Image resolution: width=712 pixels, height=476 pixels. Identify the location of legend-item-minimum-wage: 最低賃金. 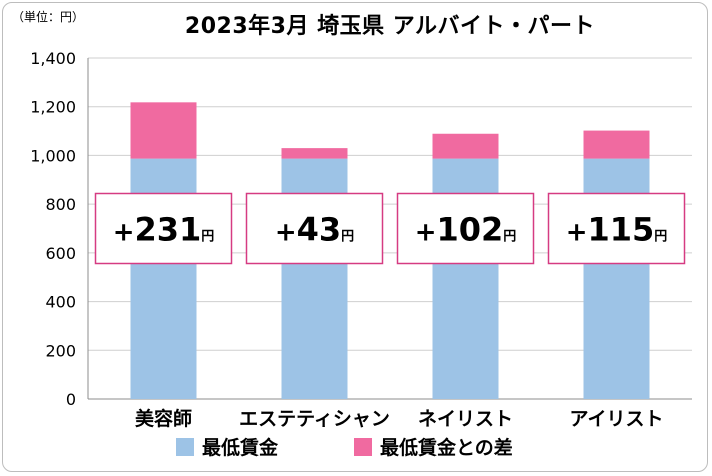
(227, 446).